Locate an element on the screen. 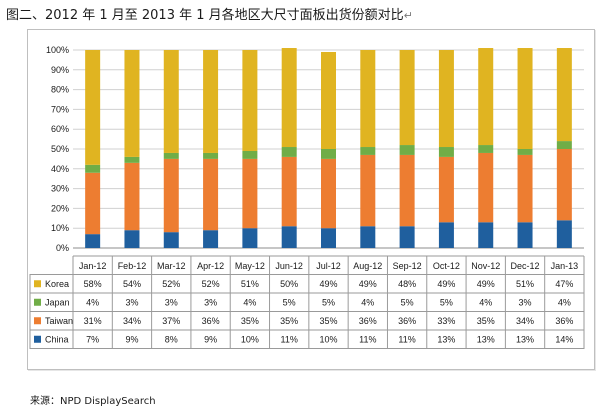 The height and width of the screenshot is (417, 600). data-label: 10% is located at coordinates (328, 339).